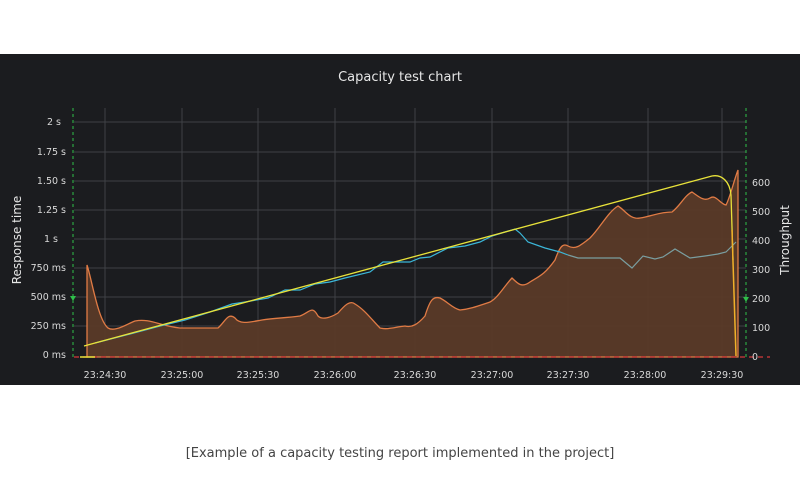 This screenshot has width=800, height=493. I want to click on right-axis-ticks: 0 100 200 300 400 500 600, so click(761, 270).